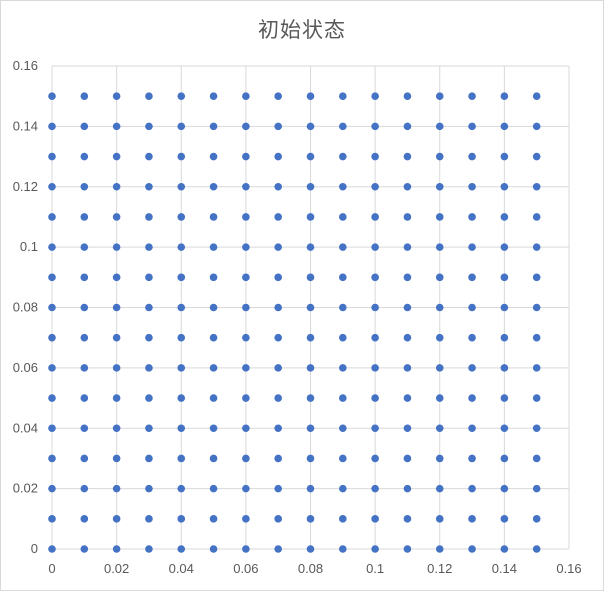  I want to click on x-tick-label: 0.08, so click(310, 568).